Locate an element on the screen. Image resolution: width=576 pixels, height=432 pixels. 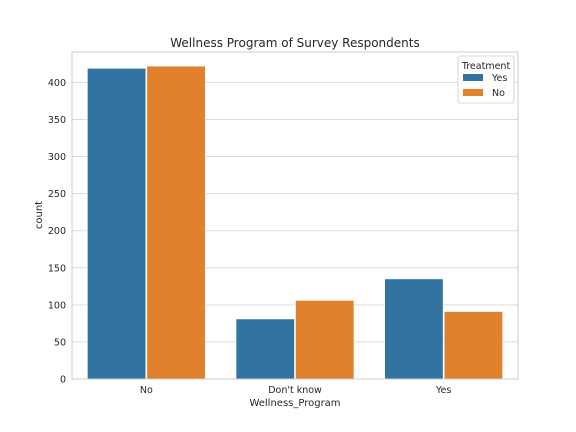
legend-label-yes: Yes is located at coordinates (499, 78).